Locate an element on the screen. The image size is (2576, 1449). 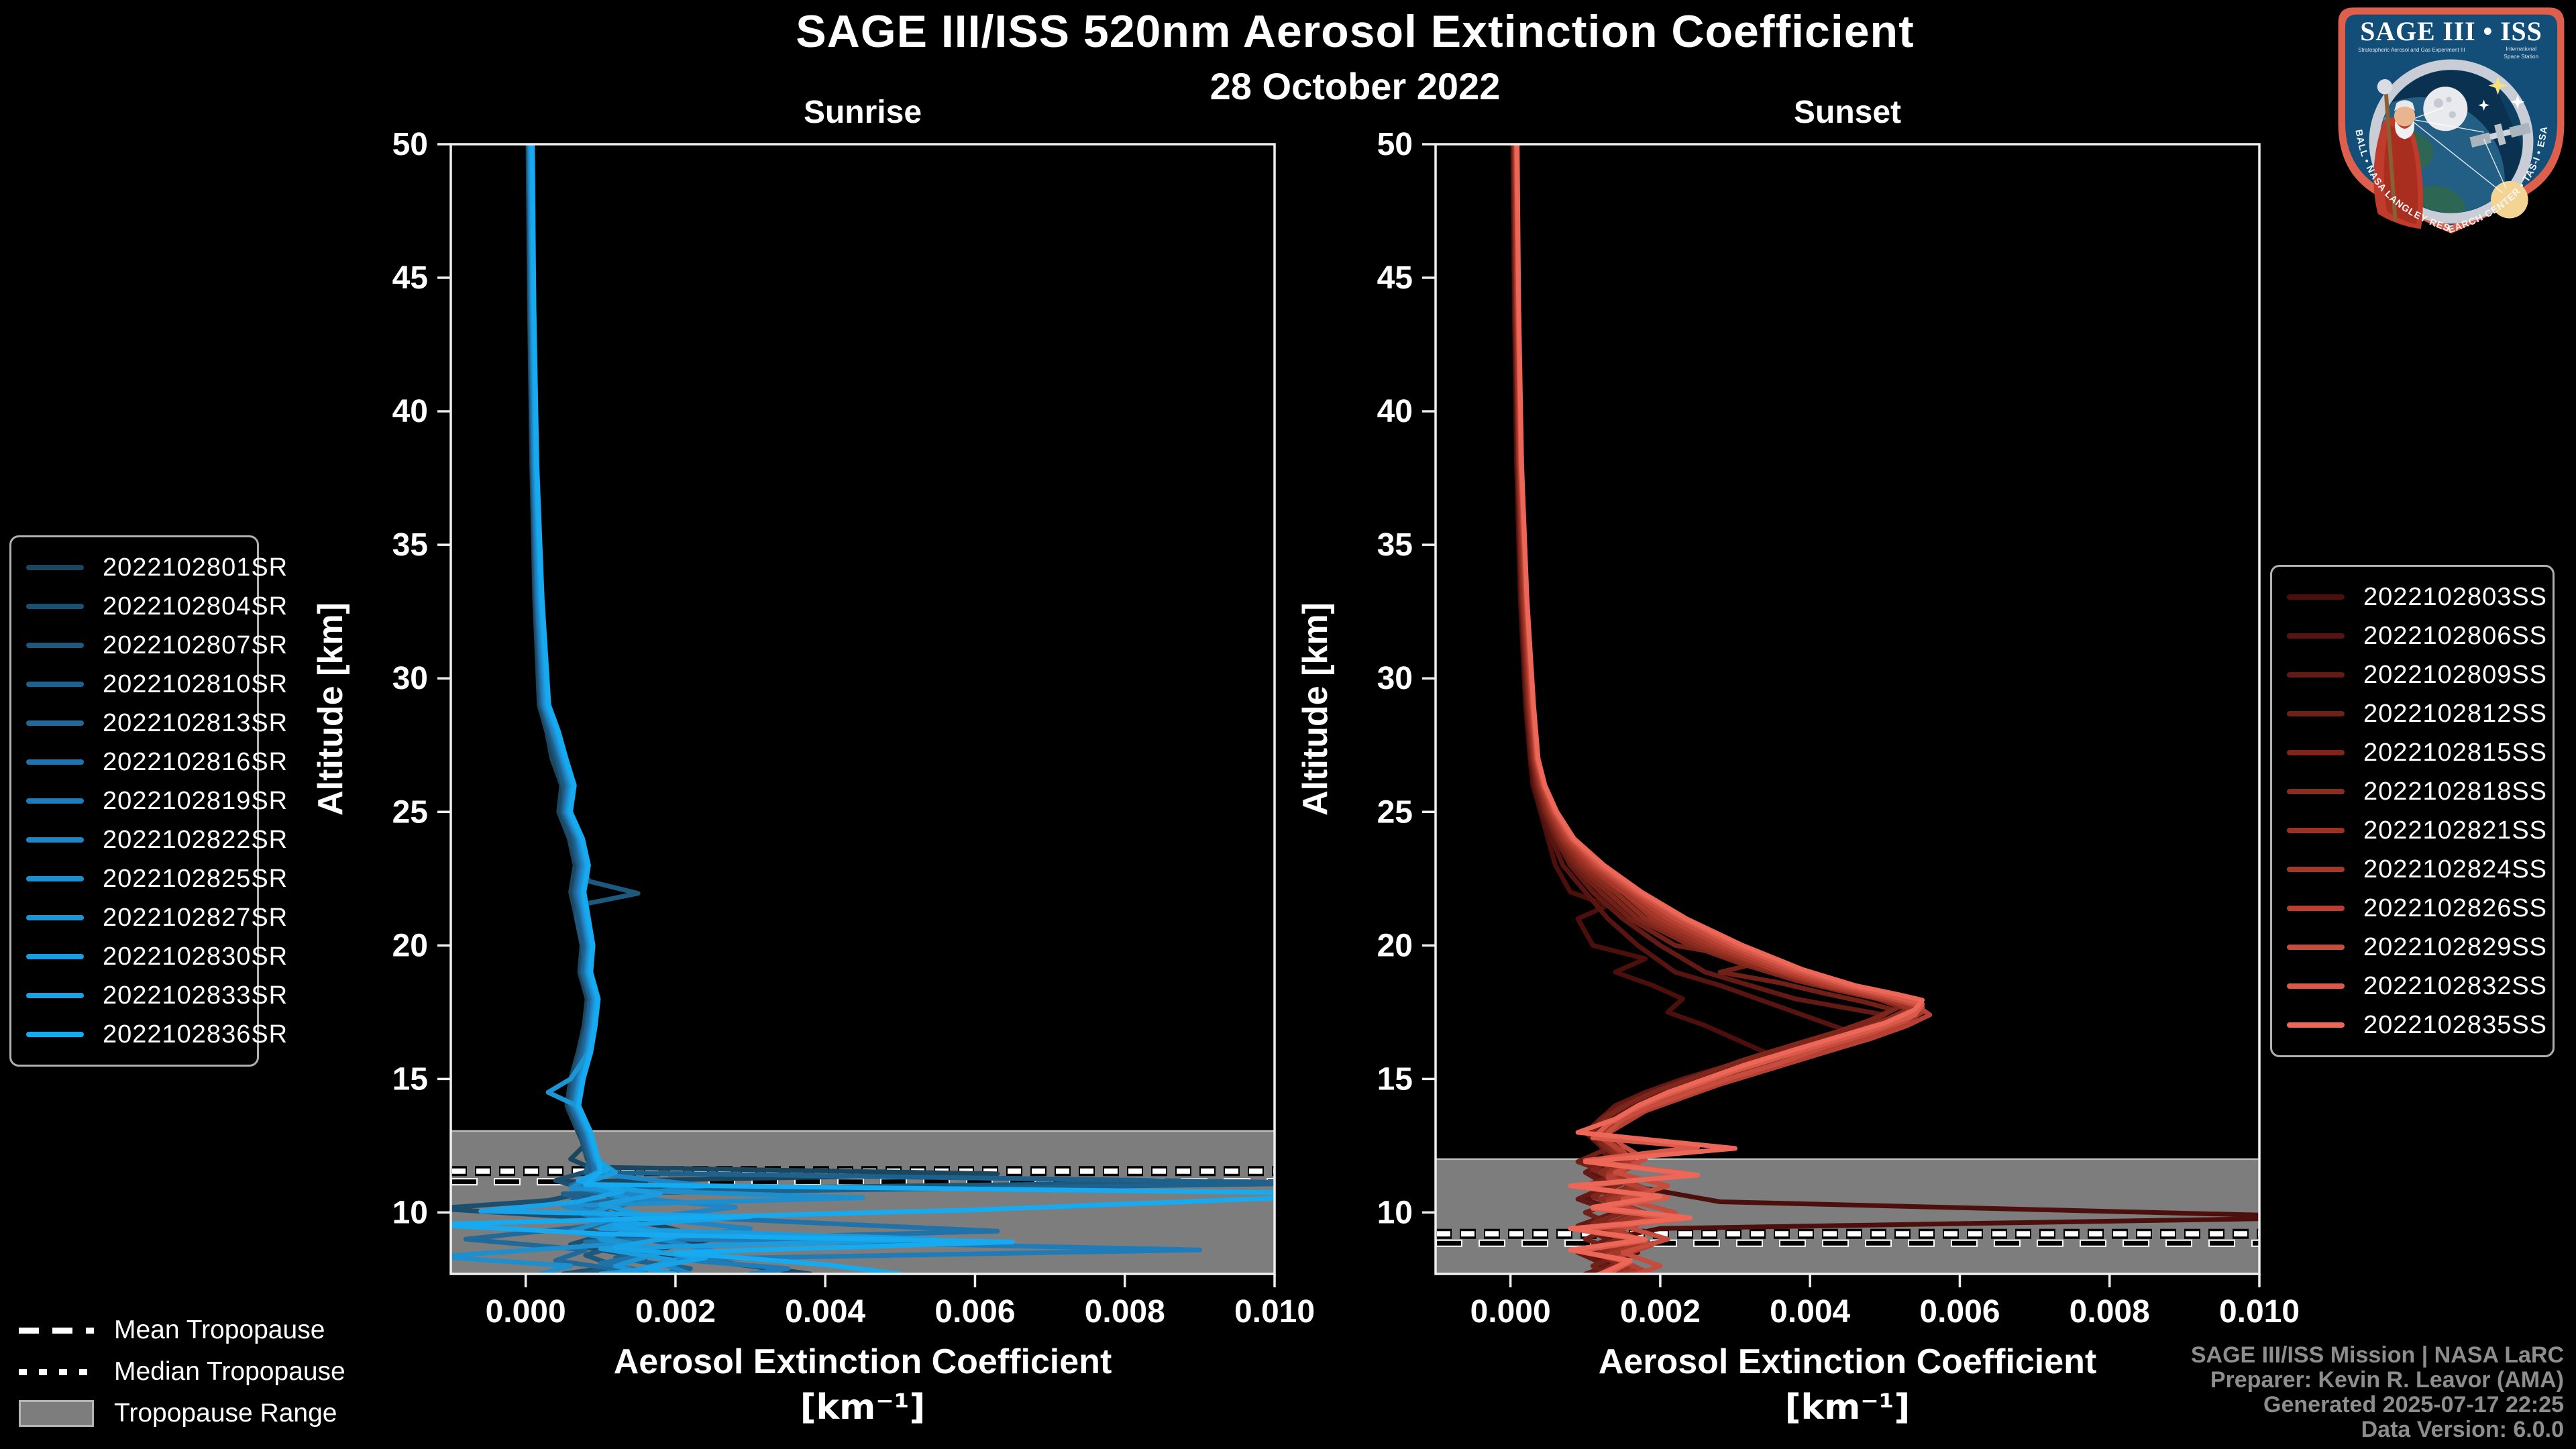
legend-item: 2022102813SR is located at coordinates (156, 723).